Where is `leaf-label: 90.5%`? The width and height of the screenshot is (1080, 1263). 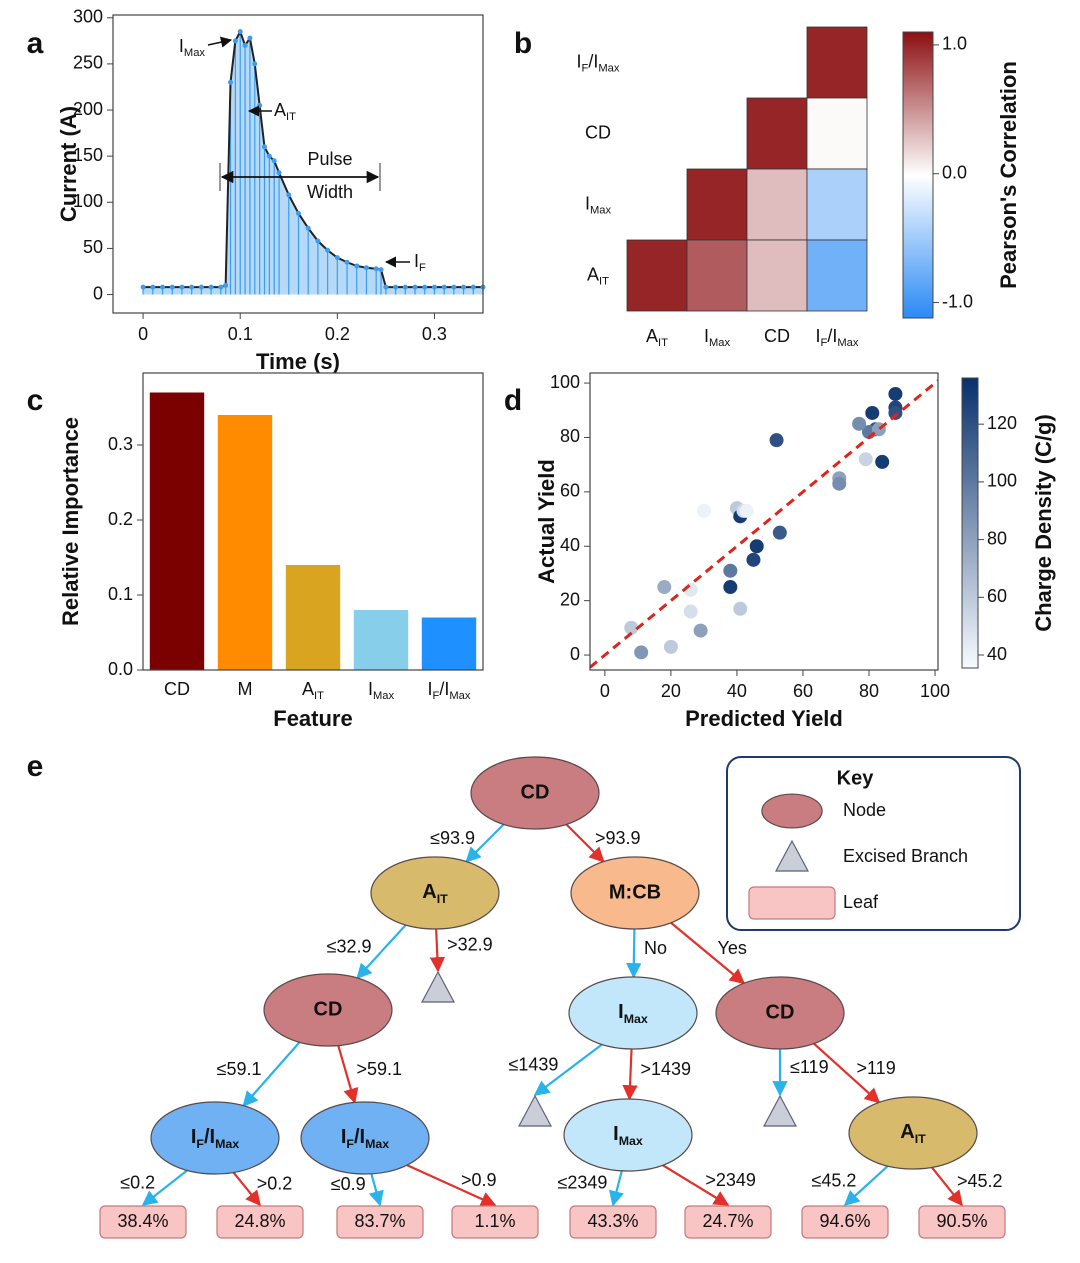
leaf-label: 90.5% is located at coordinates (961, 1221).